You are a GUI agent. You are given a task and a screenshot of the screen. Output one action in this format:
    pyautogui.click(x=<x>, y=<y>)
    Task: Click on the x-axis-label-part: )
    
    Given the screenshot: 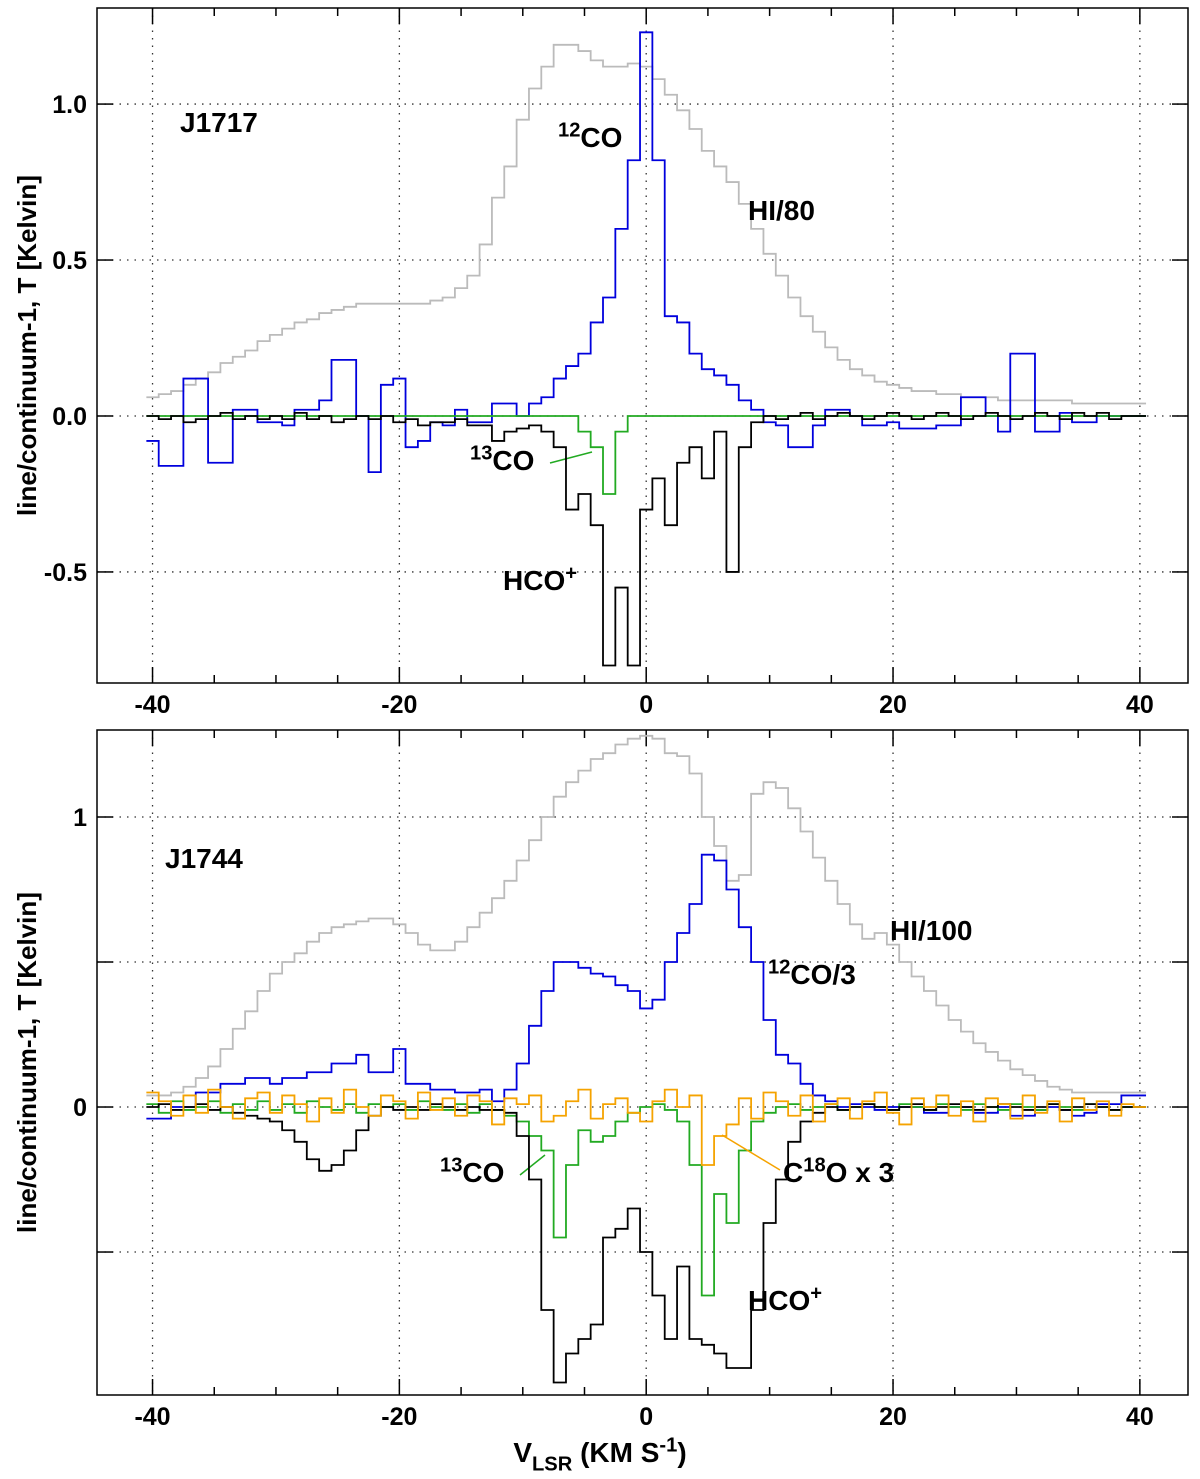 What is the action you would take?
    pyautogui.click(x=681, y=1452)
    